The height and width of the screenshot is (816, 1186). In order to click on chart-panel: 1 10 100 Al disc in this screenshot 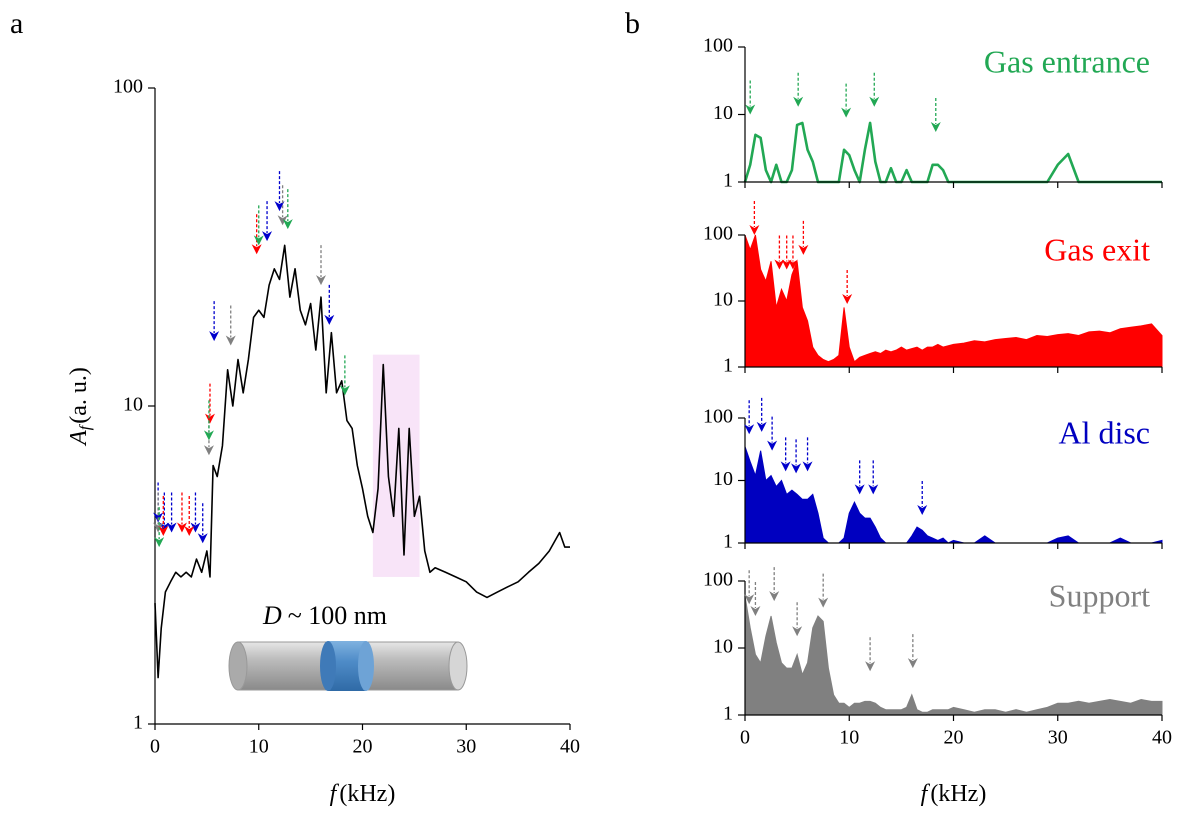, I will do `click(933, 475)`.